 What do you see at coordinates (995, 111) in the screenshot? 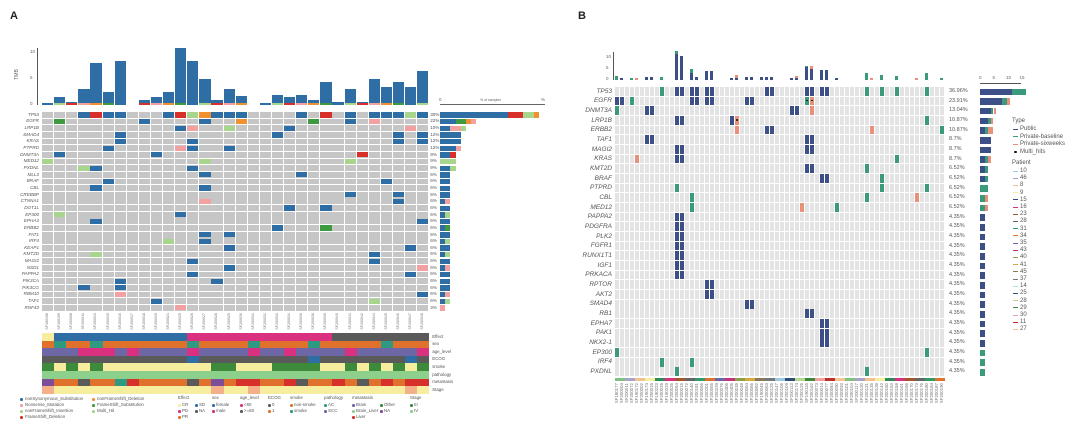
I see `freq-bar` at bounding box center [995, 111].